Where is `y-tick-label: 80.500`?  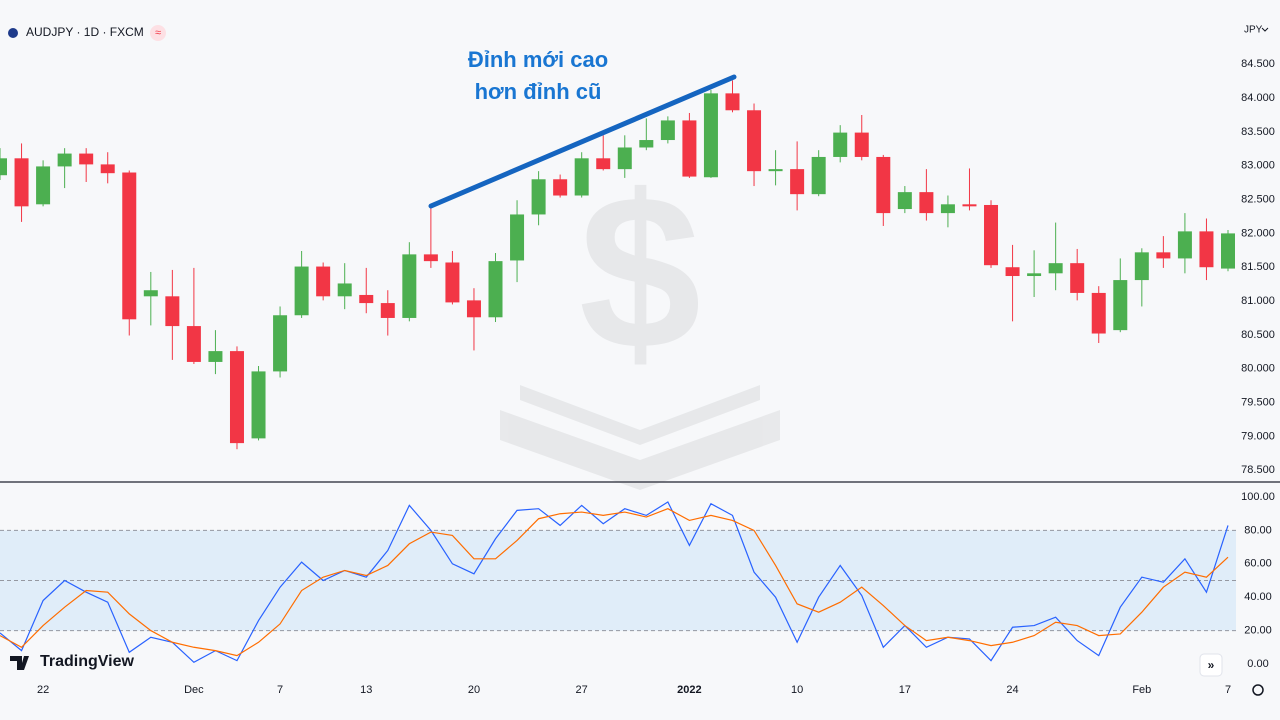
y-tick-label: 80.500 is located at coordinates (1258, 335).